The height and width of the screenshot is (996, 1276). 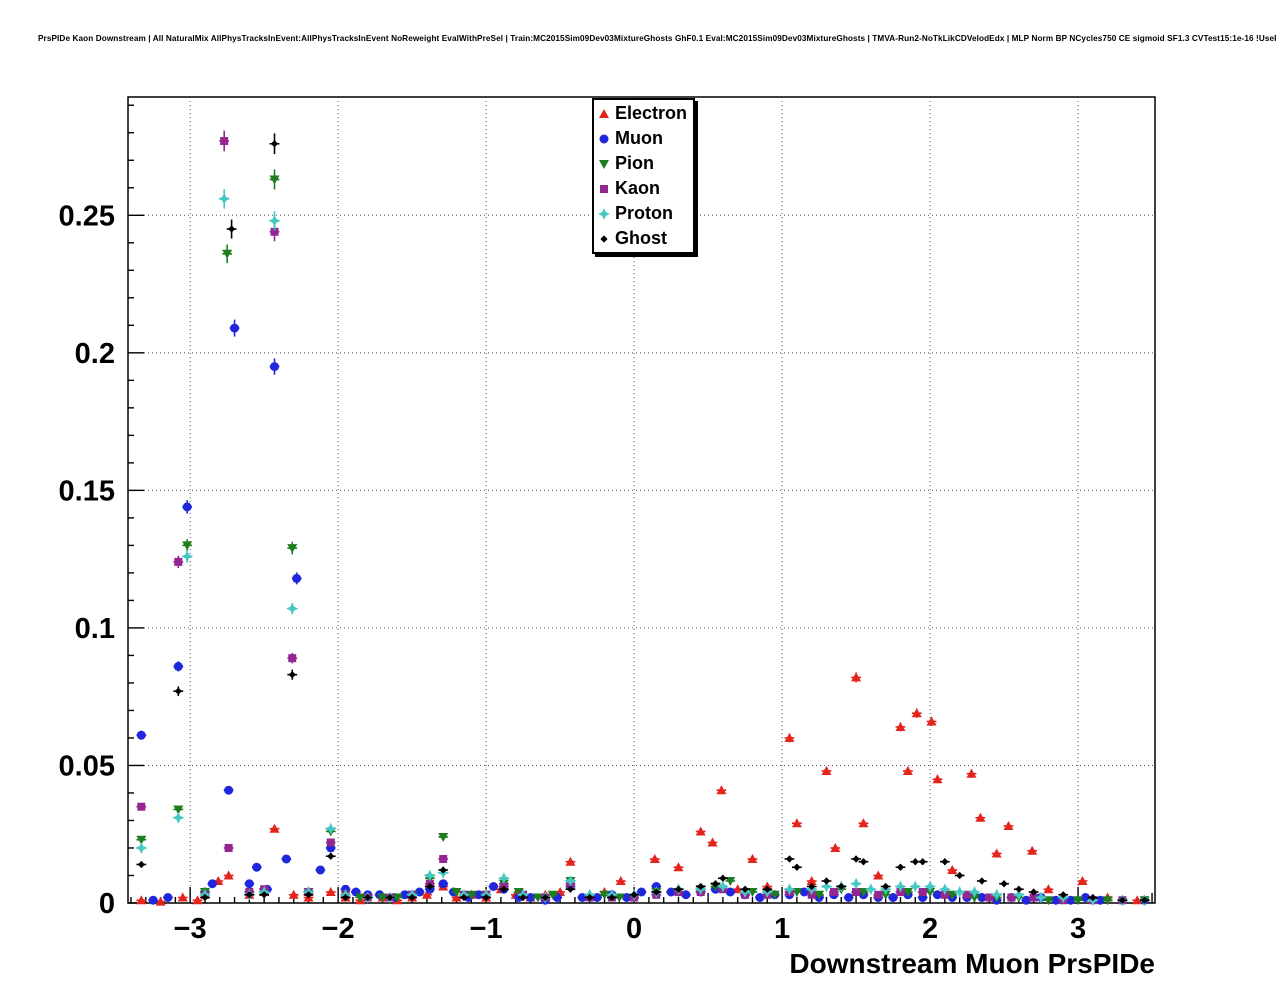 What do you see at coordinates (637, 188) in the screenshot?
I see `legend-label: Kaon` at bounding box center [637, 188].